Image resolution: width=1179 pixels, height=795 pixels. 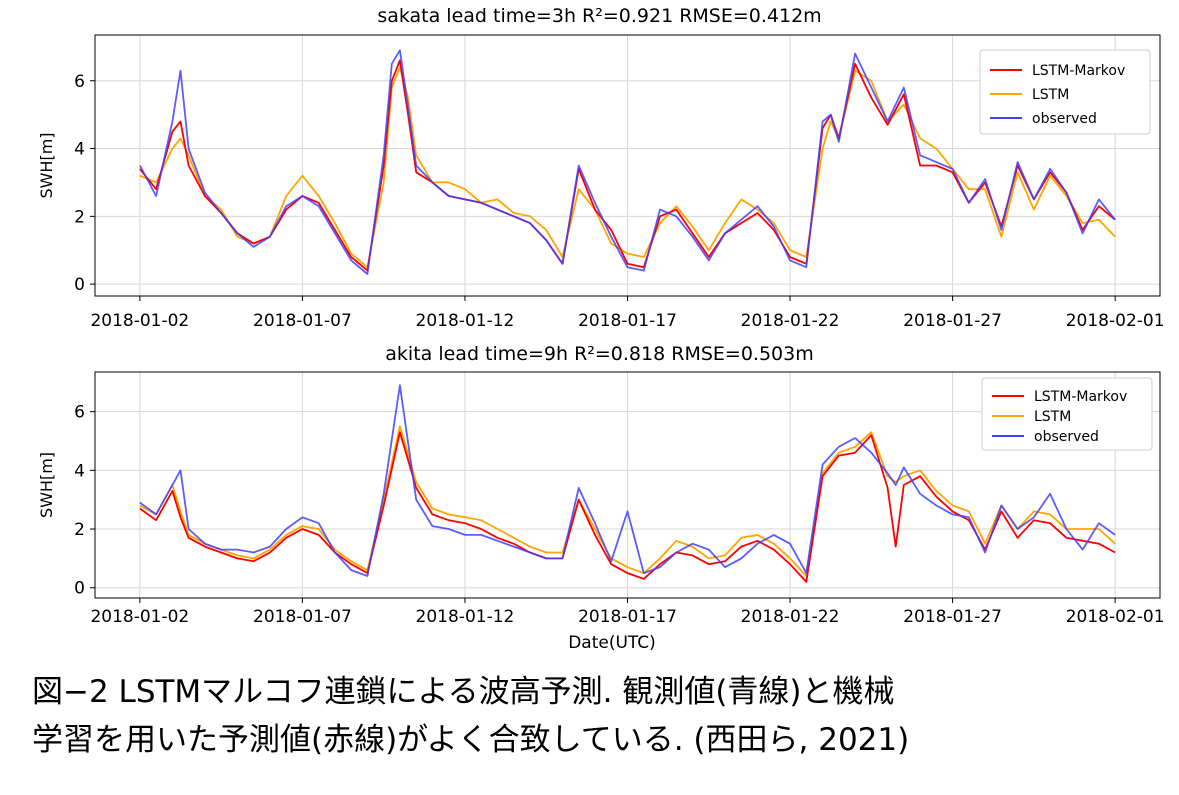 I want to click on caption-line-1: 図−2 LSTMマルコフ連鎖による波高予測. 観測値(青線)と機械, so click(x=463, y=692).